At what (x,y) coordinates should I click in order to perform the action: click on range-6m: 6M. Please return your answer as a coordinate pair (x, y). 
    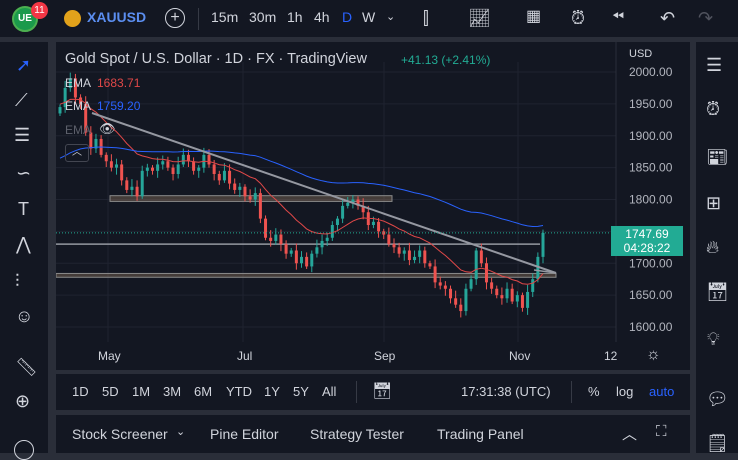
    Looking at the image, I should click on (203, 391).